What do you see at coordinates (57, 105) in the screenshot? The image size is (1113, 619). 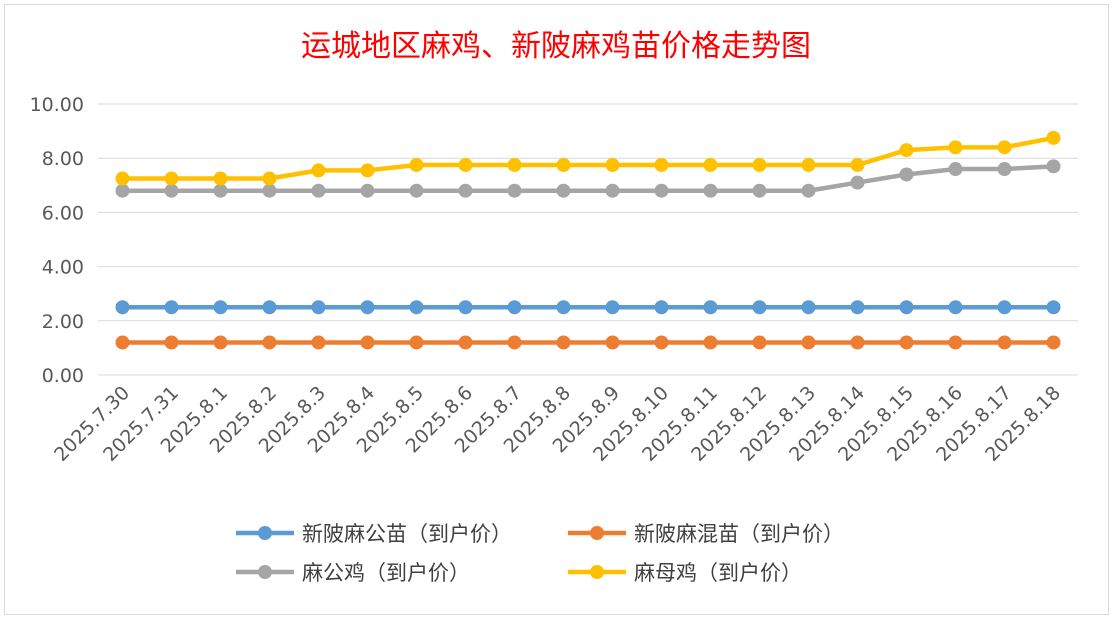 I see `y-tick-label: 10.00` at bounding box center [57, 105].